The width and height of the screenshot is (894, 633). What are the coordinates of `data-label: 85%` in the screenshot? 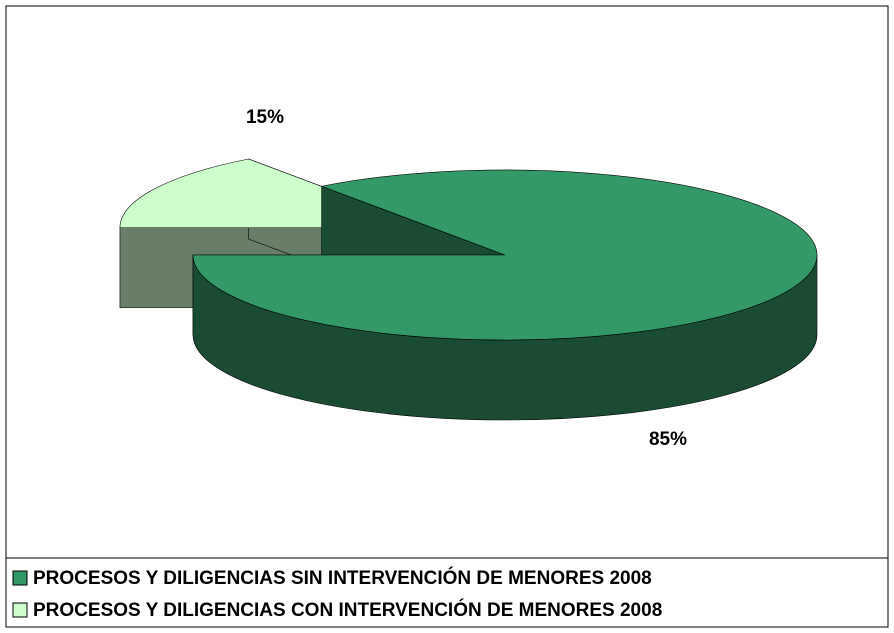 It's located at (668, 439).